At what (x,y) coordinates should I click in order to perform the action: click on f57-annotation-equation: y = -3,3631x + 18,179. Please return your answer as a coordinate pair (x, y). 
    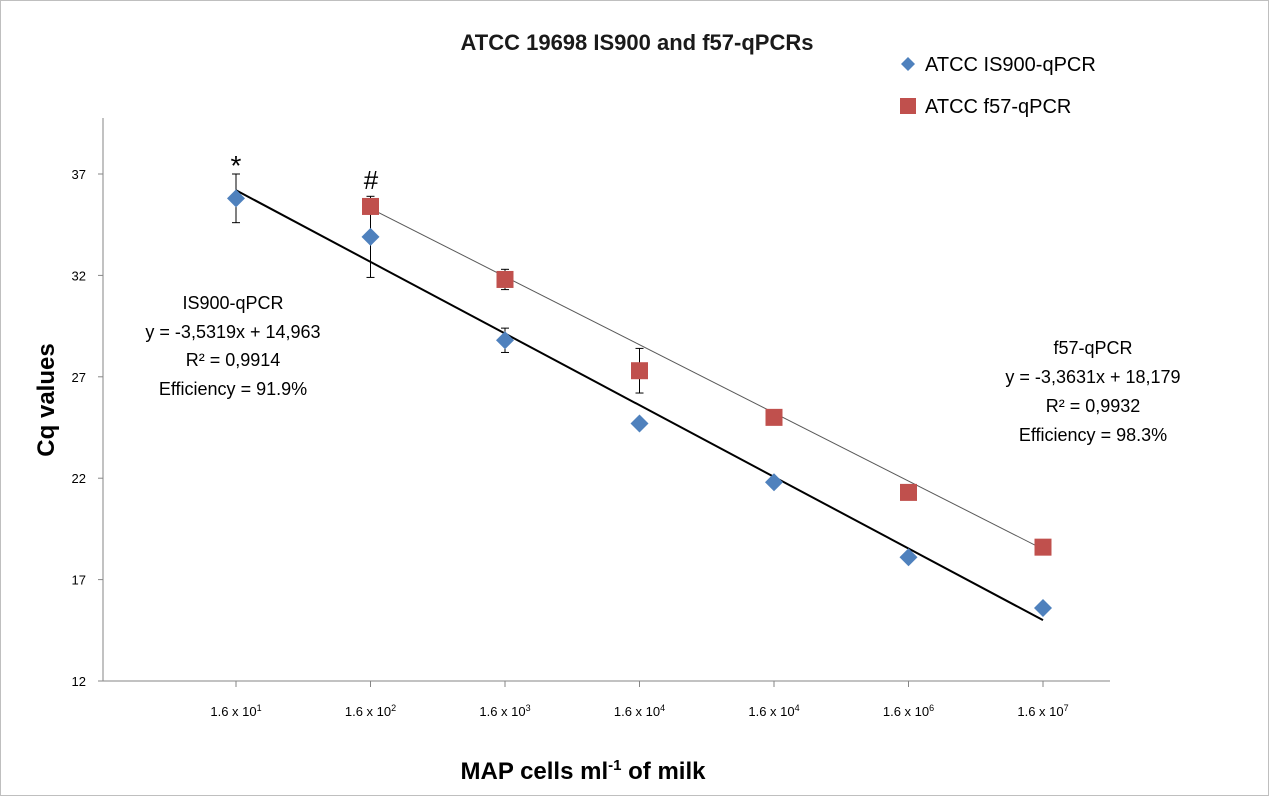
    Looking at the image, I should click on (1092, 377).